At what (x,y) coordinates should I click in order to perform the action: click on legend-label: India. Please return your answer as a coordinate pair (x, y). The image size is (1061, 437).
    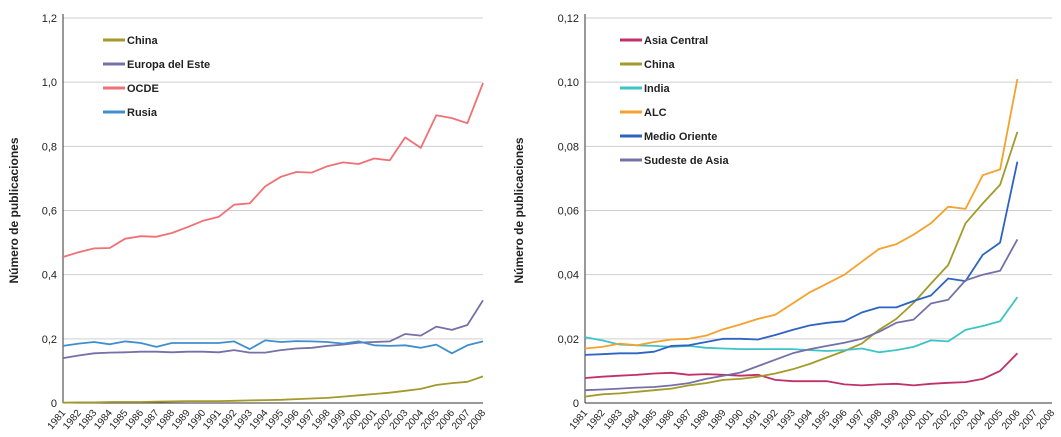
    Looking at the image, I should click on (657, 89).